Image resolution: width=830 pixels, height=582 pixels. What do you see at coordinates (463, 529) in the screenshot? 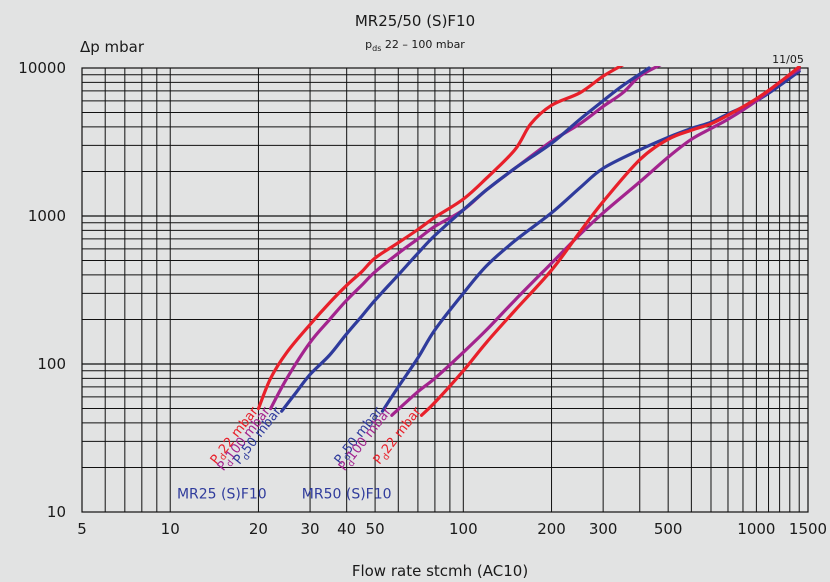
I see `x-tick-label: 100` at bounding box center [463, 529].